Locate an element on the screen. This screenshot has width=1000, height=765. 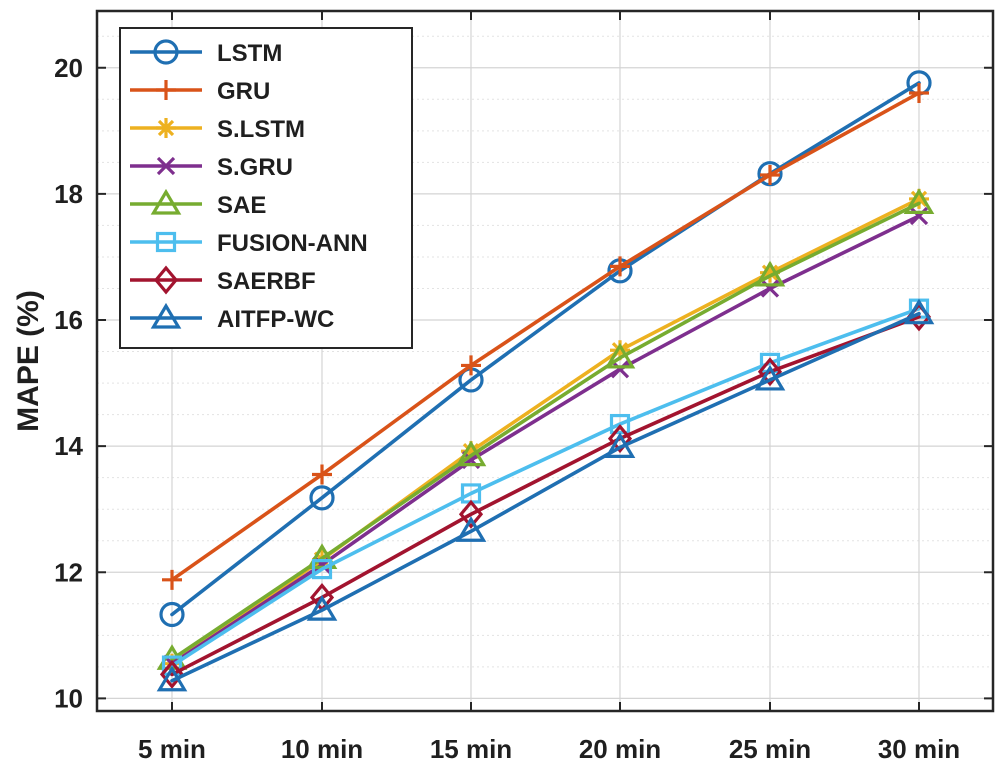
x-tick-label: 25 min is located at coordinates (770, 749).